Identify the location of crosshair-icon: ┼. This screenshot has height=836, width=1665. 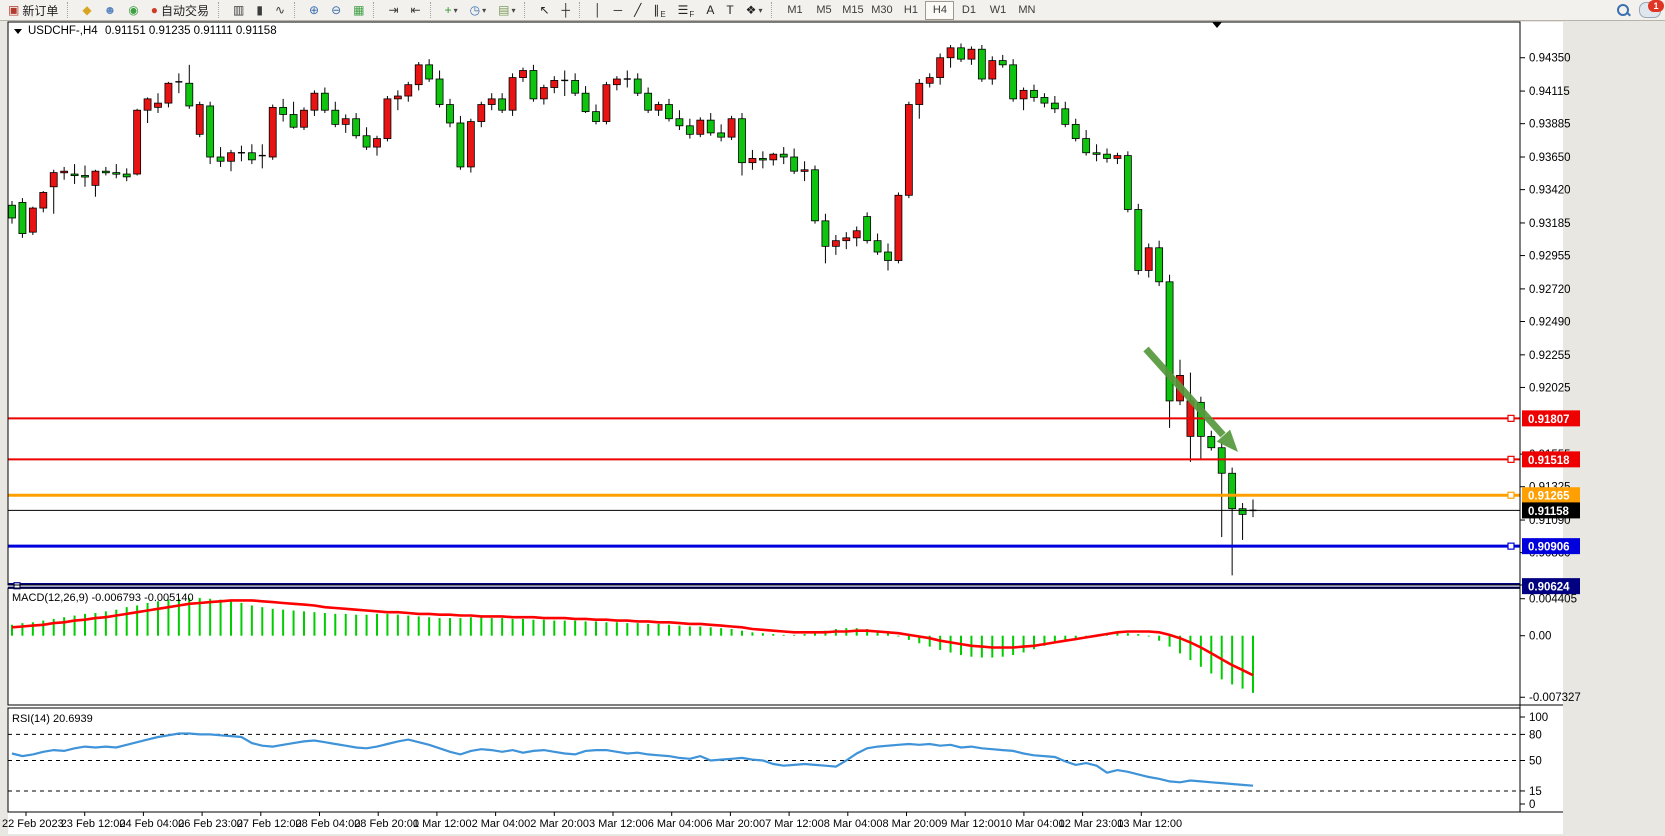
(566, 10).